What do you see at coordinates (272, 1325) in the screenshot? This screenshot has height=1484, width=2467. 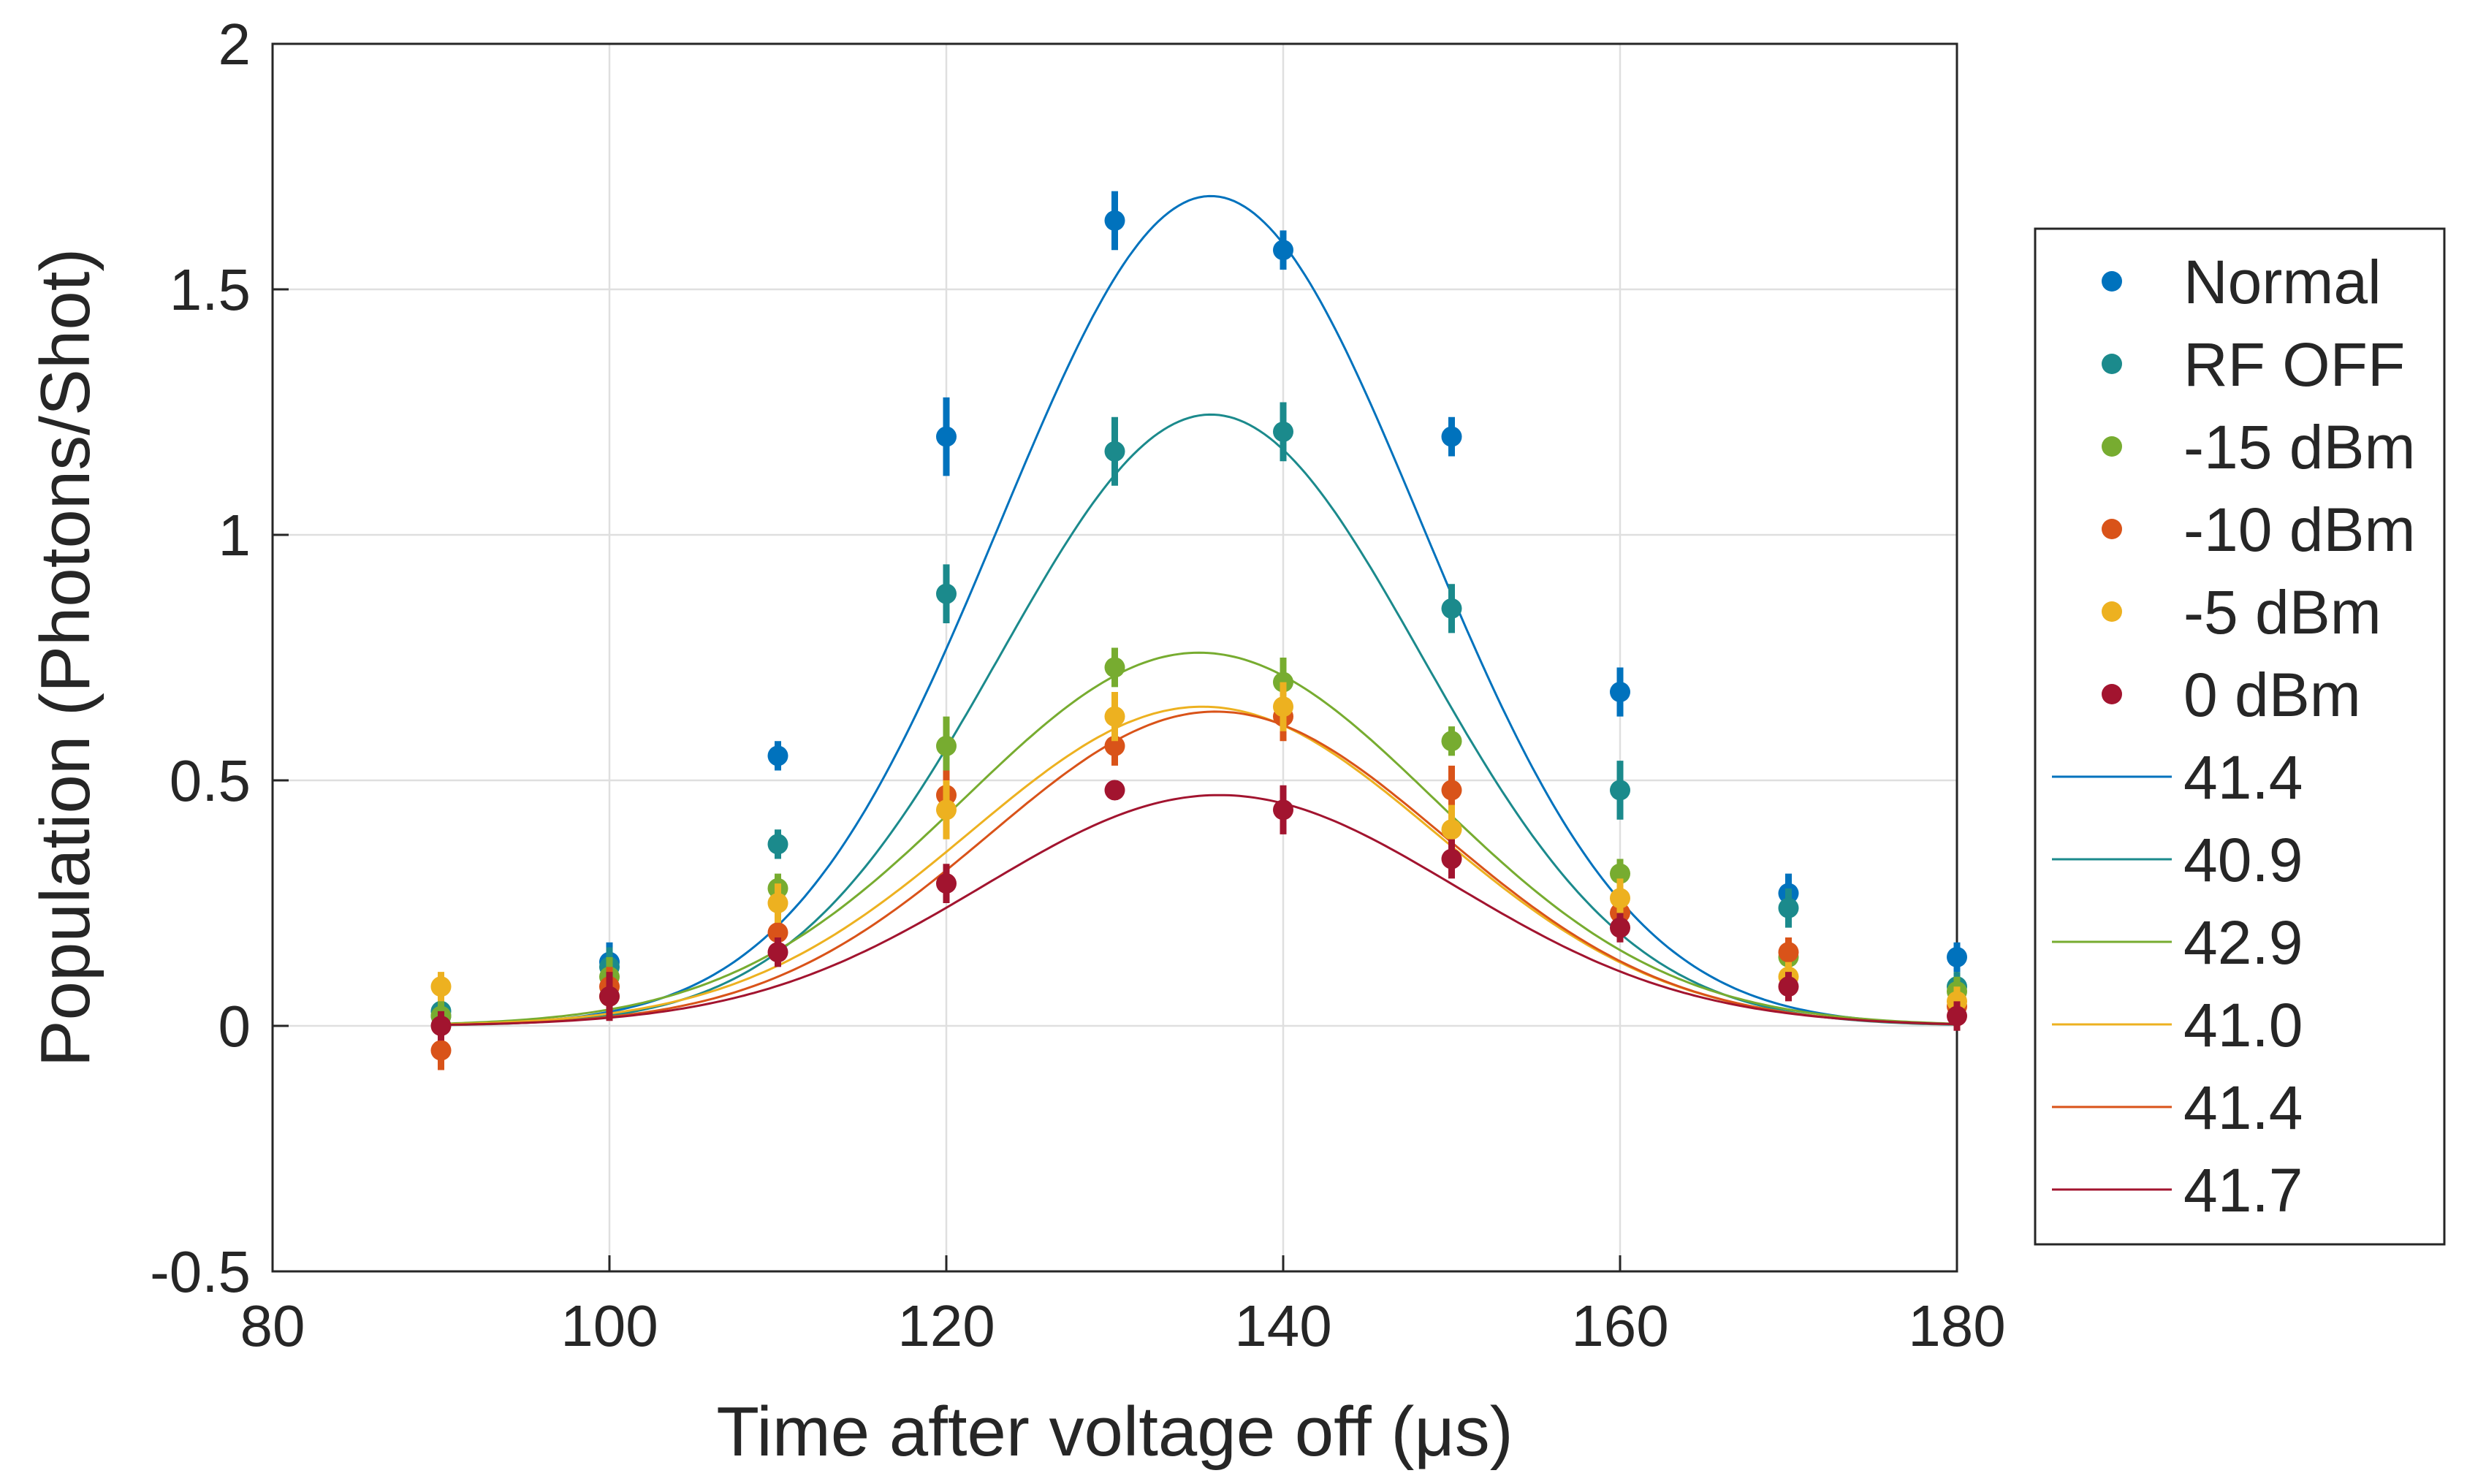 I see `x-tick-label: 80` at bounding box center [272, 1325].